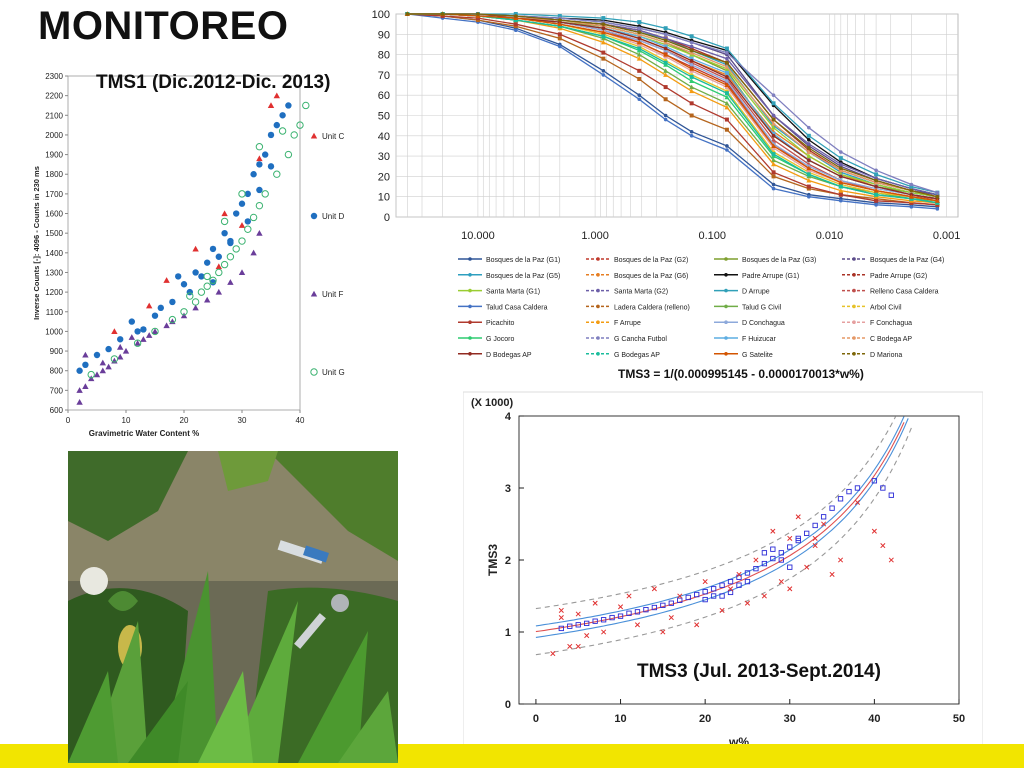  Describe the element at coordinates (762, 307) in the screenshot. I see `grain-legend-label: Talud G Civil` at that location.